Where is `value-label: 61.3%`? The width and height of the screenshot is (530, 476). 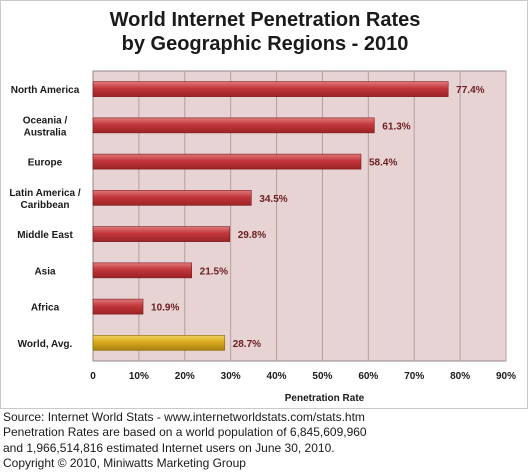
value-label: 61.3% is located at coordinates (396, 126).